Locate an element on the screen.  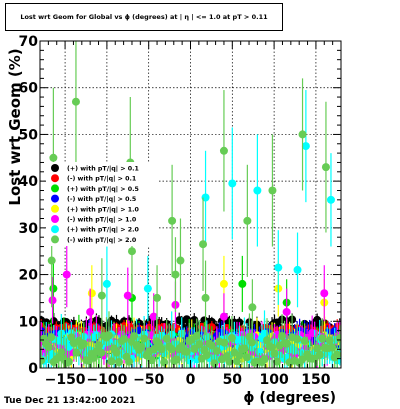
y-tick-label: 70 is located at coordinates (29, 42).